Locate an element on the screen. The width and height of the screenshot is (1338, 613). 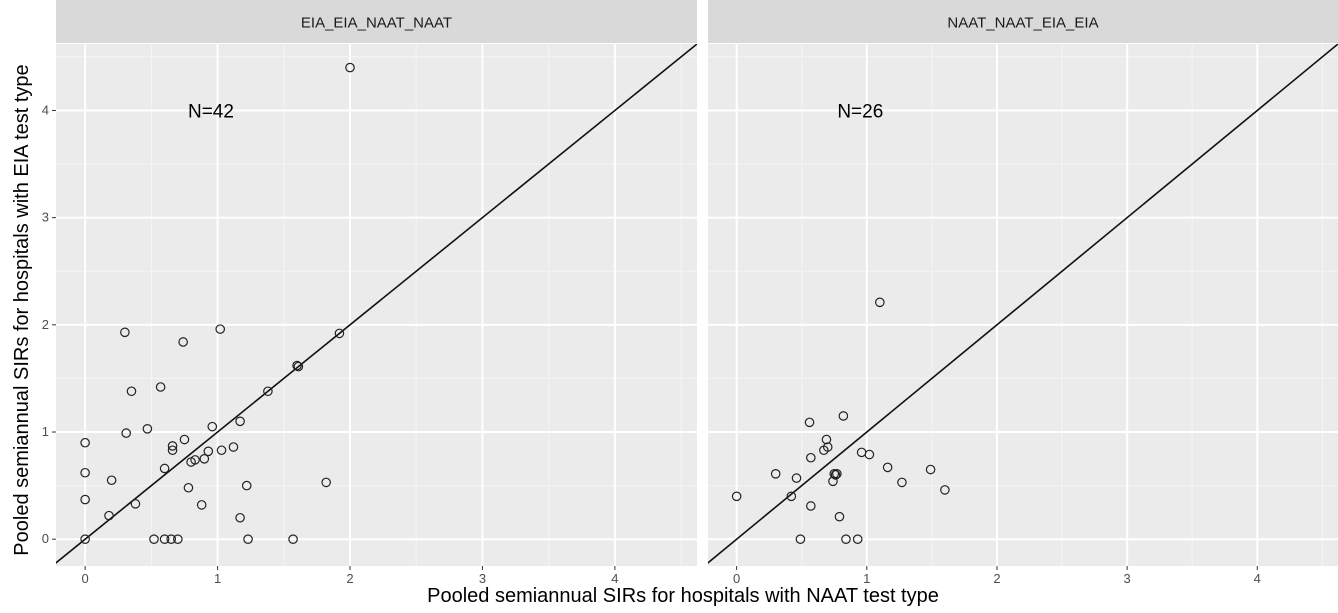
y-tick-label: 2 is located at coordinates (45, 324).